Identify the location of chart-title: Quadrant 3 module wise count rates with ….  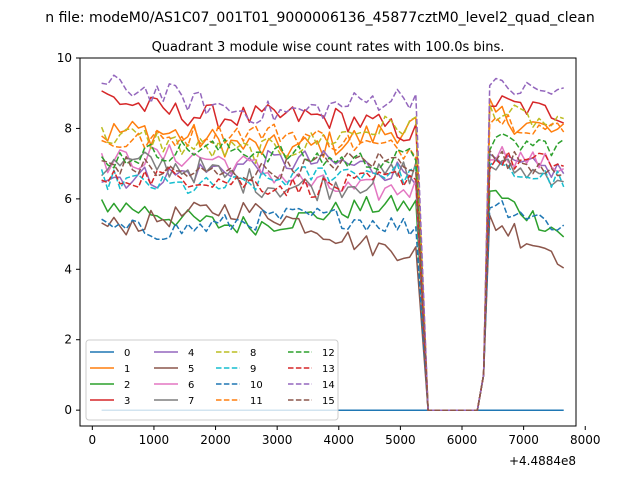
(328, 47).